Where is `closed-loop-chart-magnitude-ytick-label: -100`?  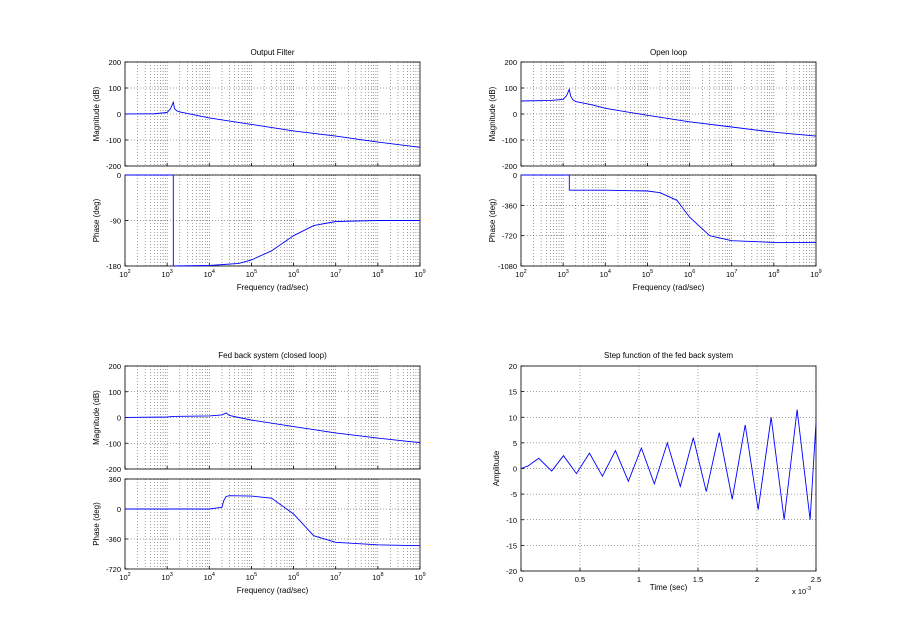 closed-loop-chart-magnitude-ytick-label: -100 is located at coordinates (113, 443).